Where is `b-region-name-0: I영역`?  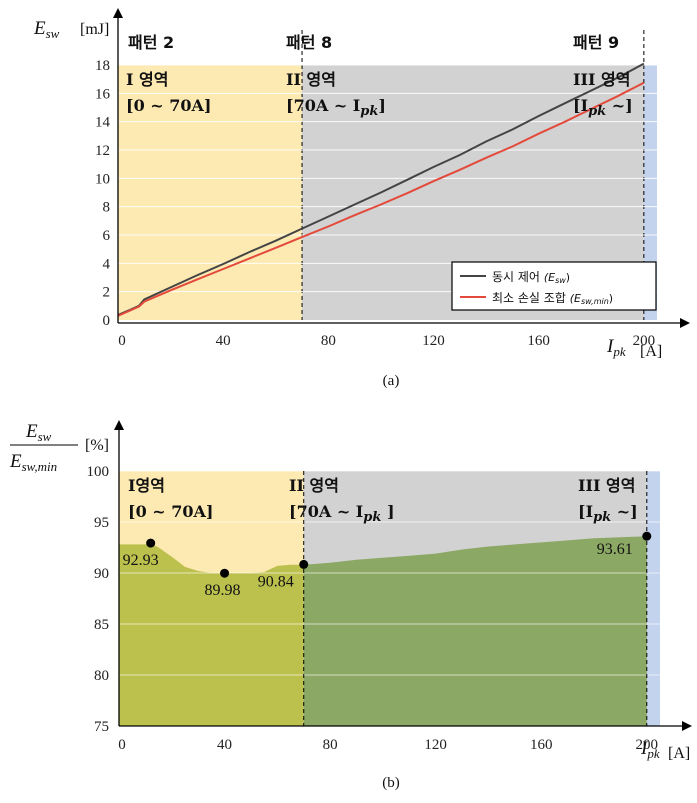 b-region-name-0: I영역 is located at coordinates (146, 485).